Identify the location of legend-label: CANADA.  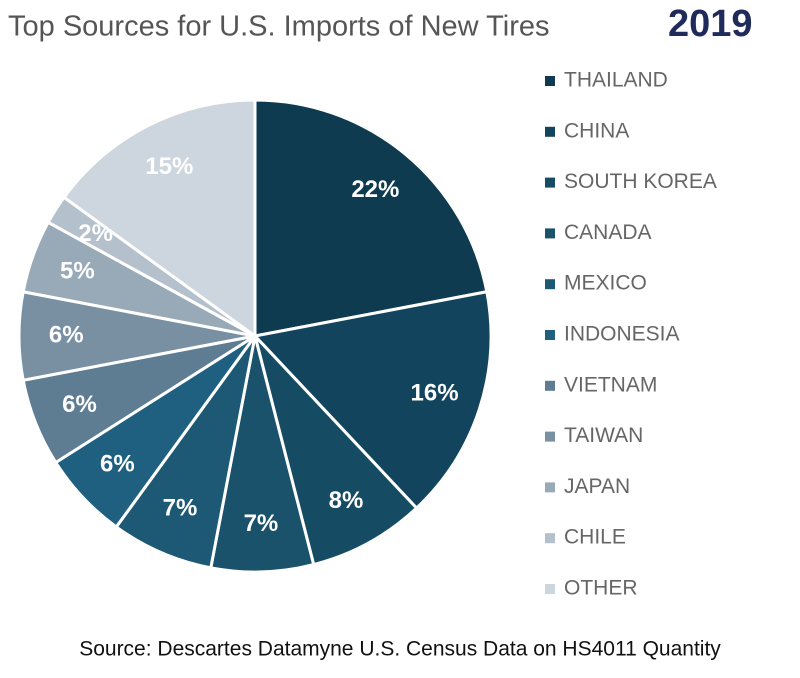
(608, 232).